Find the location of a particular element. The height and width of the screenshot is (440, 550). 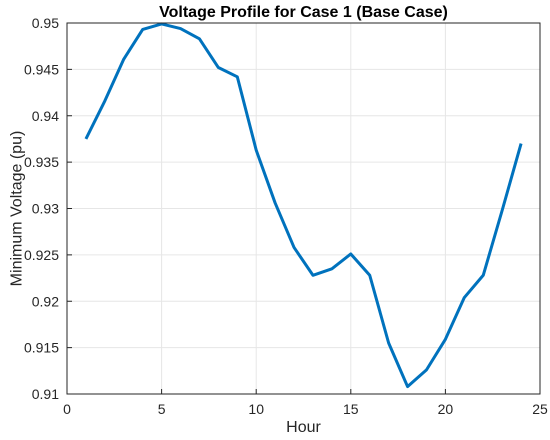

y-tick-label: 0.91 is located at coordinates (45, 394).